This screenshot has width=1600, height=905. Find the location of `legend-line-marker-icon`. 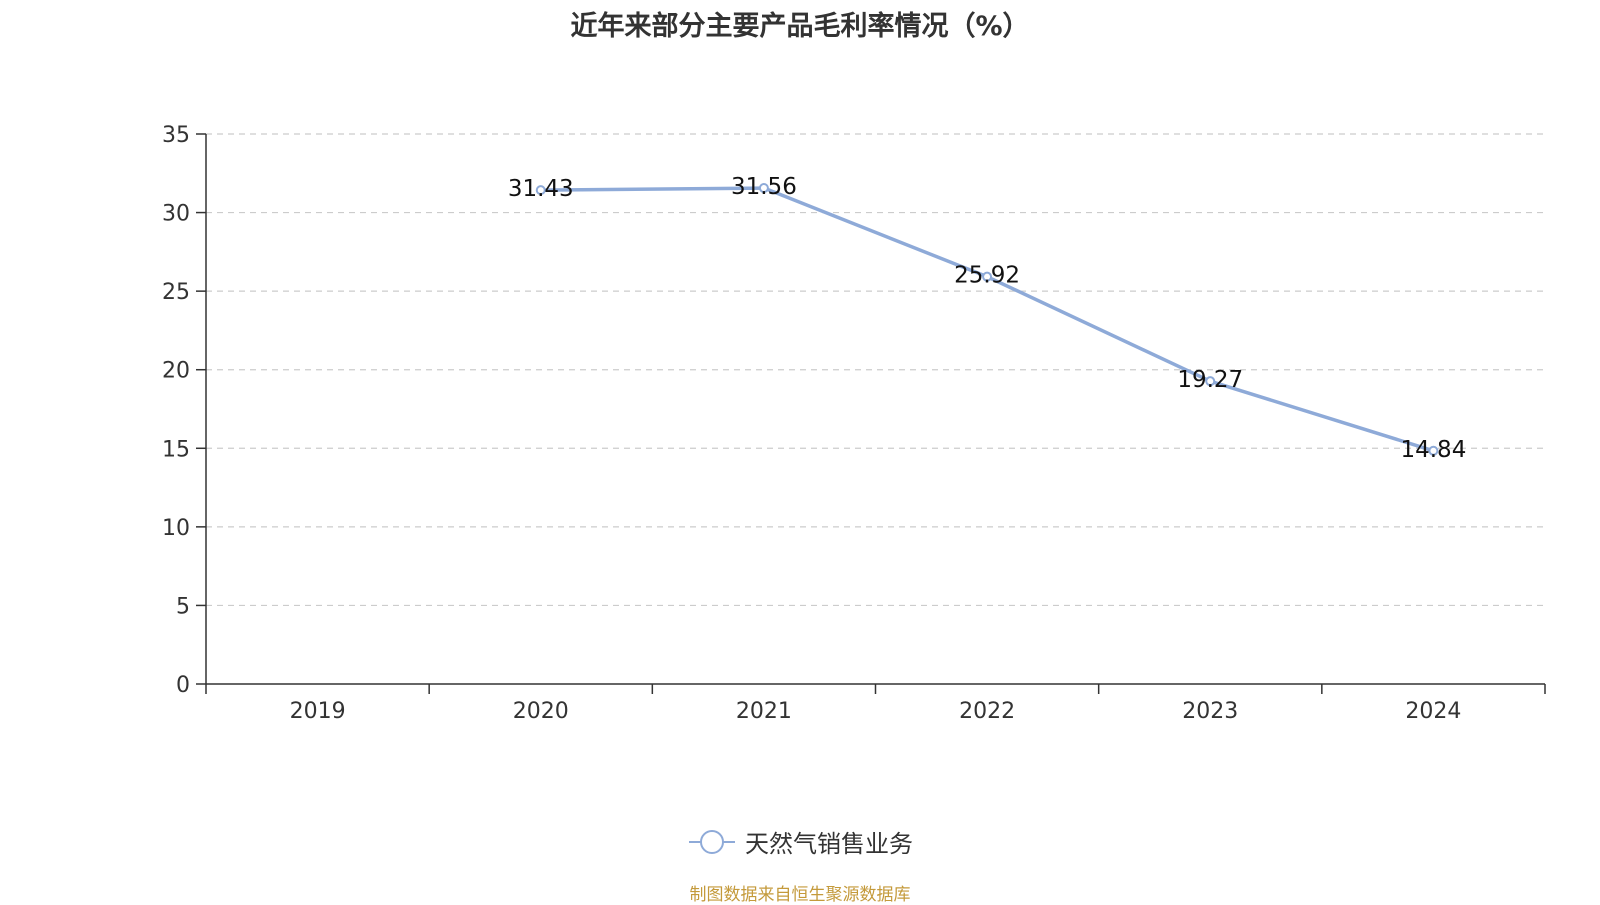

legend-line-marker-icon is located at coordinates (712, 841).